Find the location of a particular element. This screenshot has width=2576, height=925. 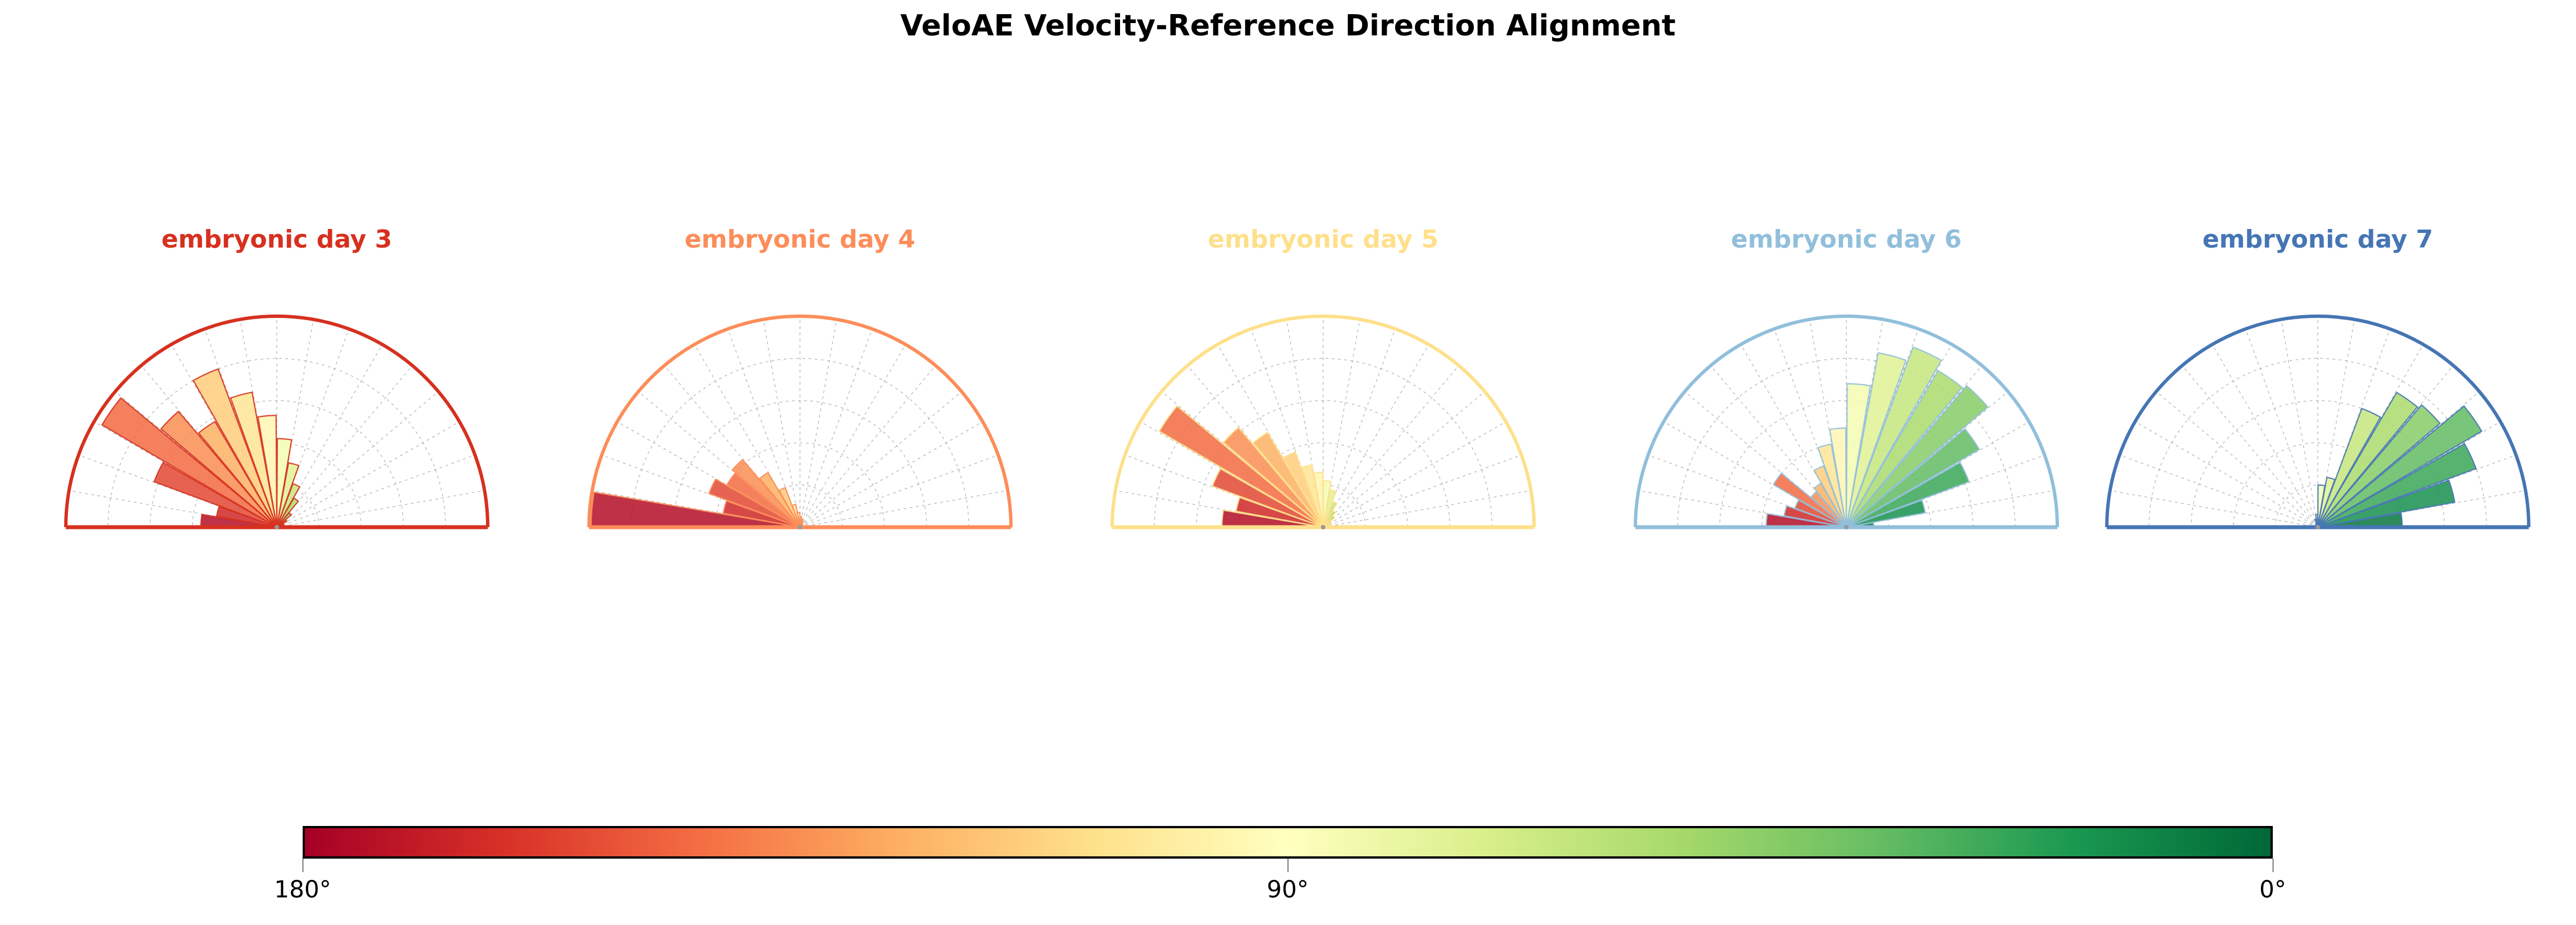

colorbar-tick-axis: 180° 90° 0° is located at coordinates (1280, 887).